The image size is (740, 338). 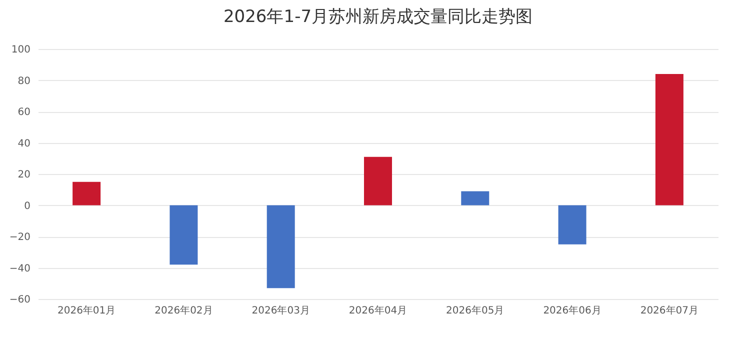 I want to click on x-tick-label: 2026年03月, so click(x=281, y=310).